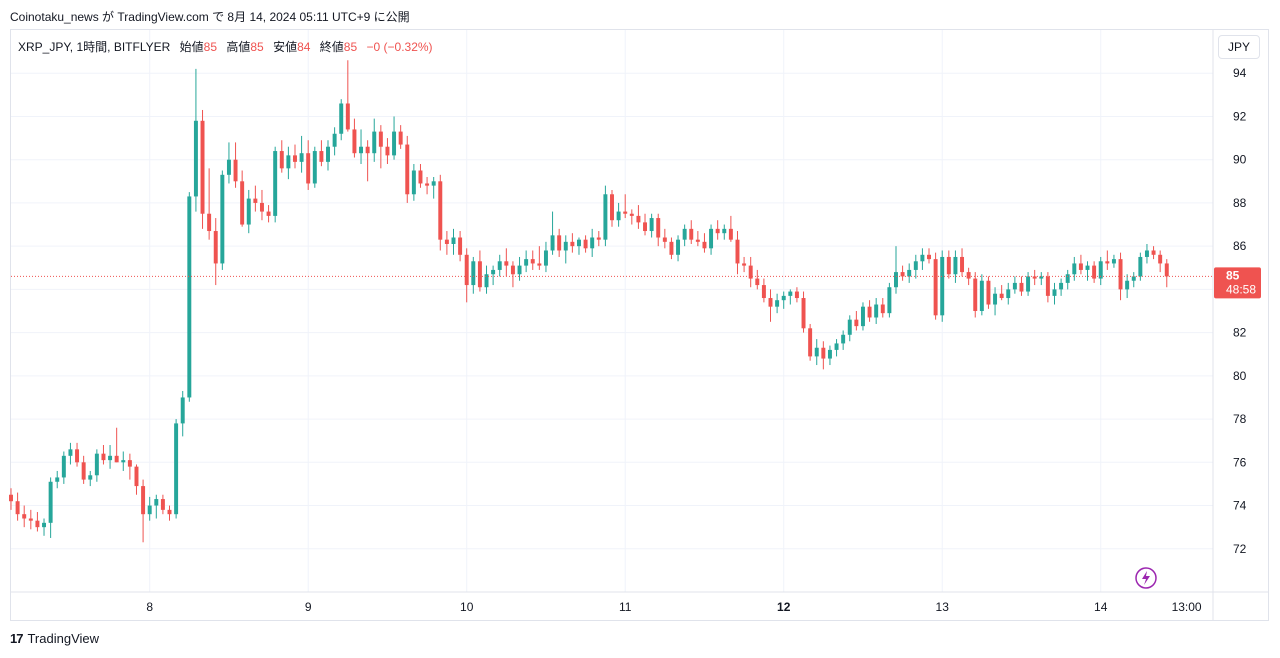 The image size is (1280, 658). Describe the element at coordinates (1146, 578) in the screenshot. I see `lightning-icon` at that location.